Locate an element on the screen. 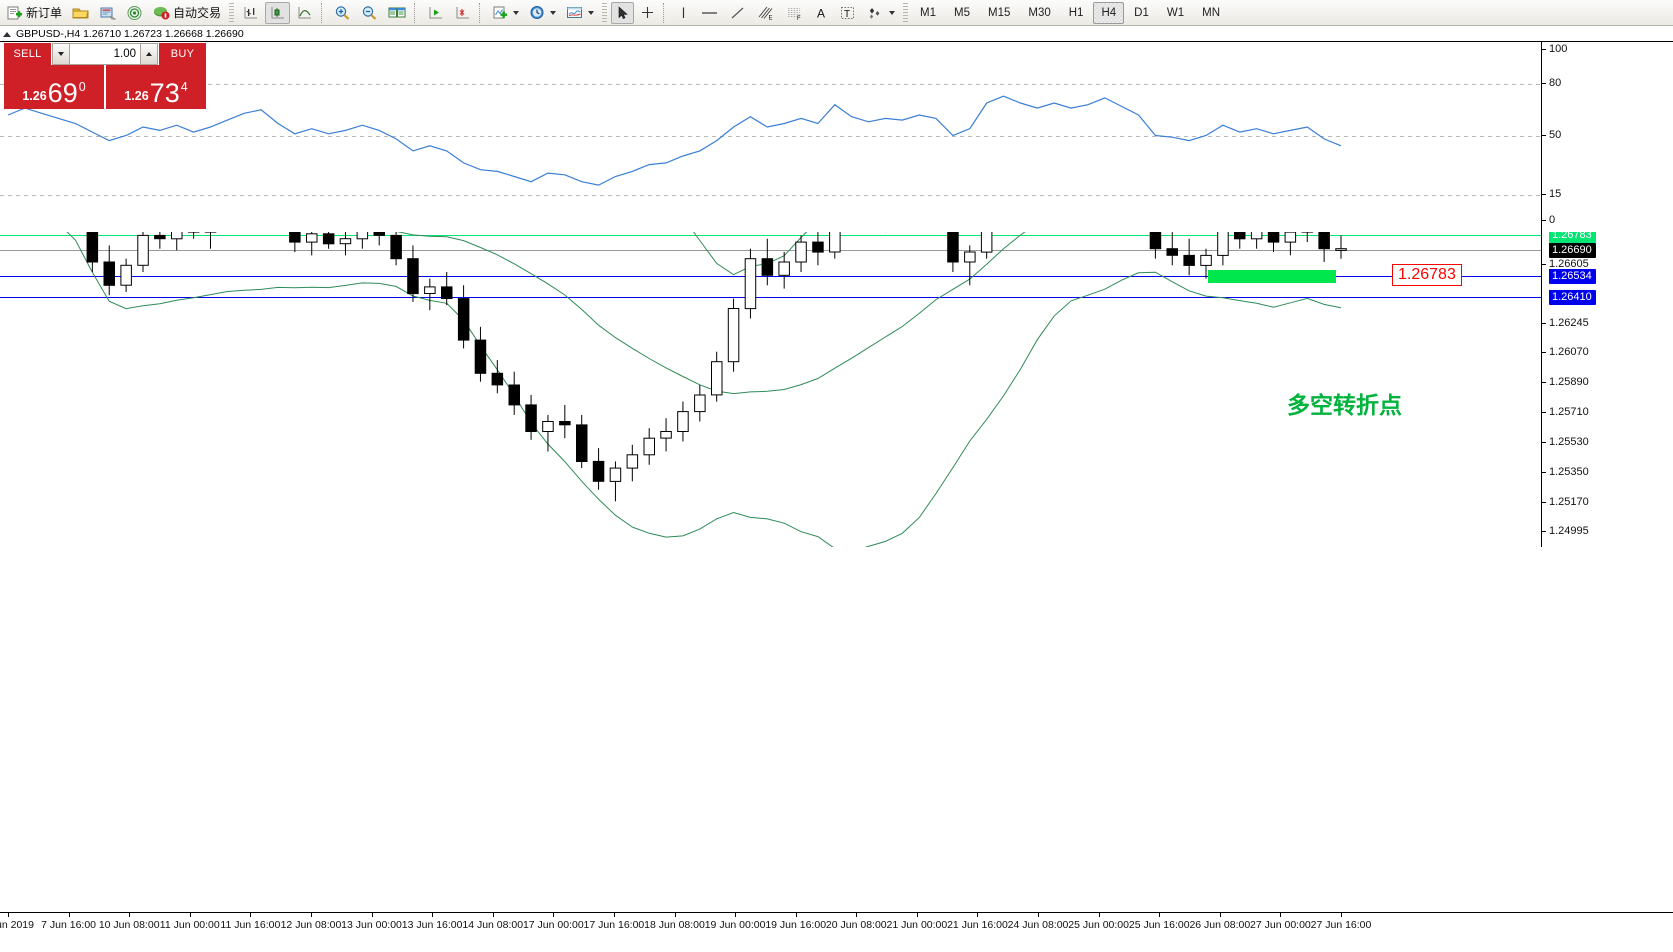 This screenshot has width=1673, height=952. buy-button: BUY is located at coordinates (182, 54).